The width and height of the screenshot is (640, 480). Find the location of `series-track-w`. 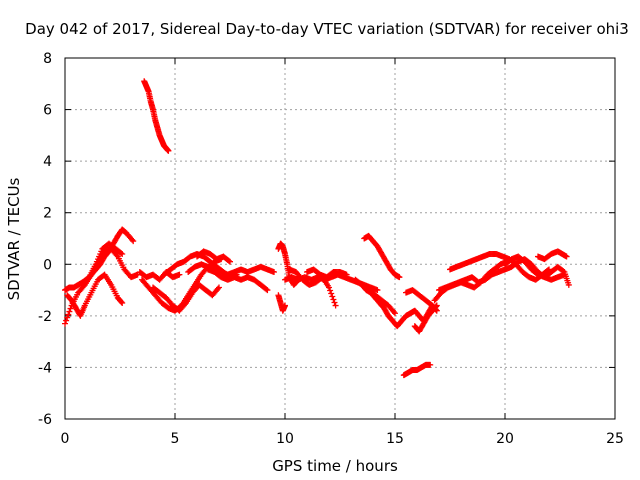

series-track-w is located at coordinates (417, 370).